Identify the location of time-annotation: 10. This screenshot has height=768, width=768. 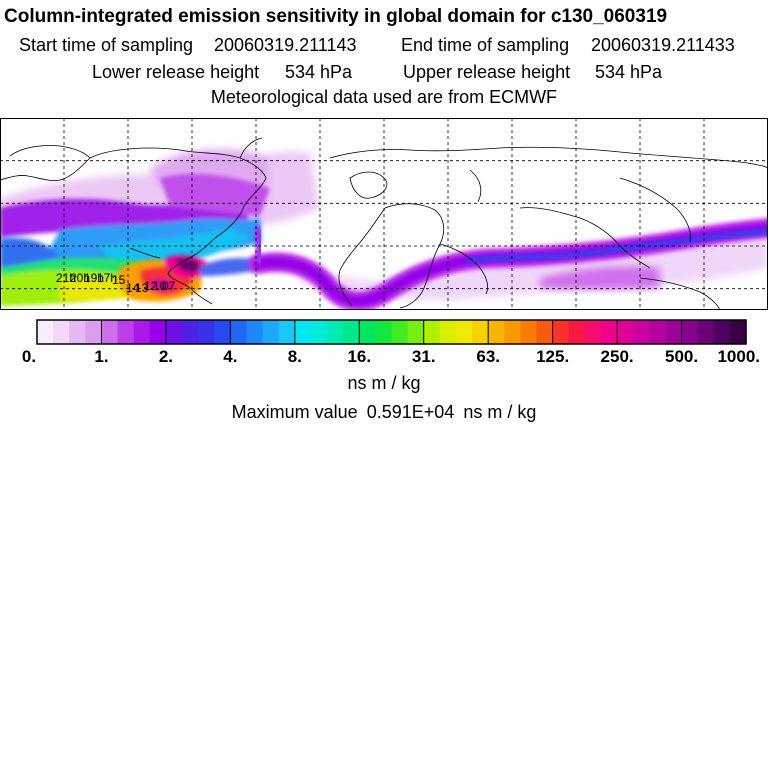
(160, 286).